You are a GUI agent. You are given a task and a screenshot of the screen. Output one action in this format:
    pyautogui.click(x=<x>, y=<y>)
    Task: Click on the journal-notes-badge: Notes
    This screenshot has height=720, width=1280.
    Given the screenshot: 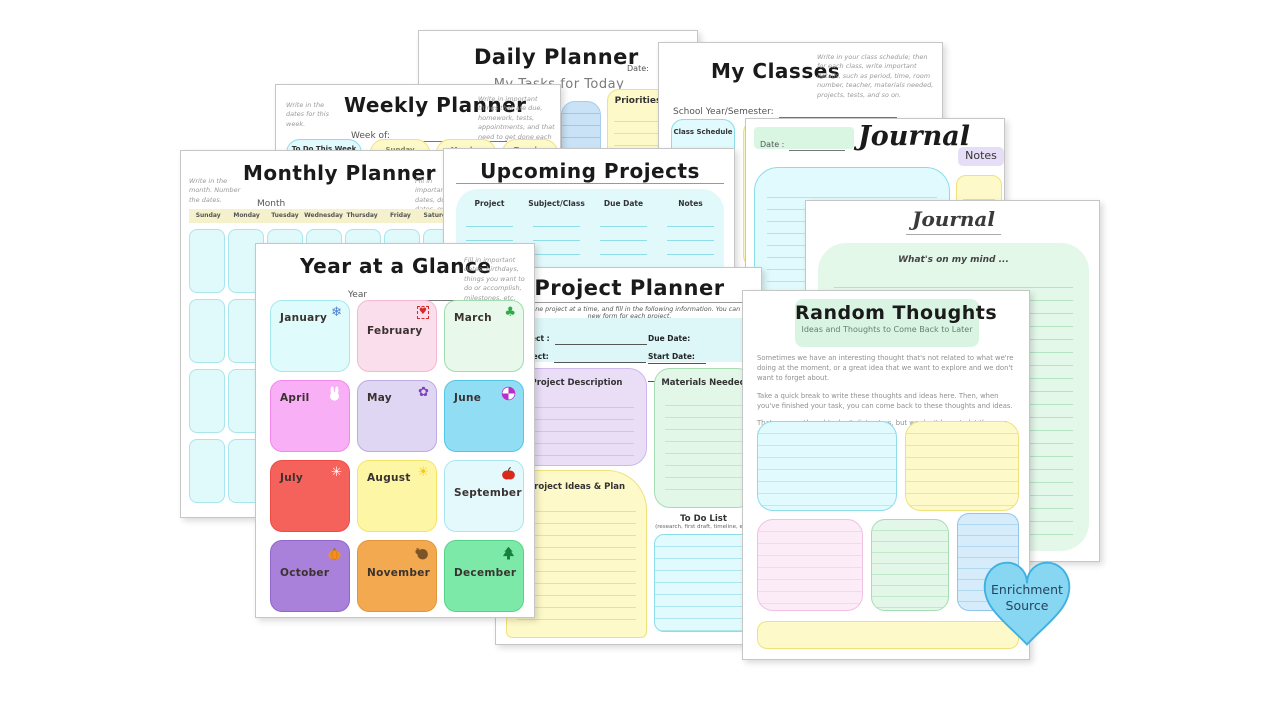 What is the action you would take?
    pyautogui.click(x=981, y=156)
    